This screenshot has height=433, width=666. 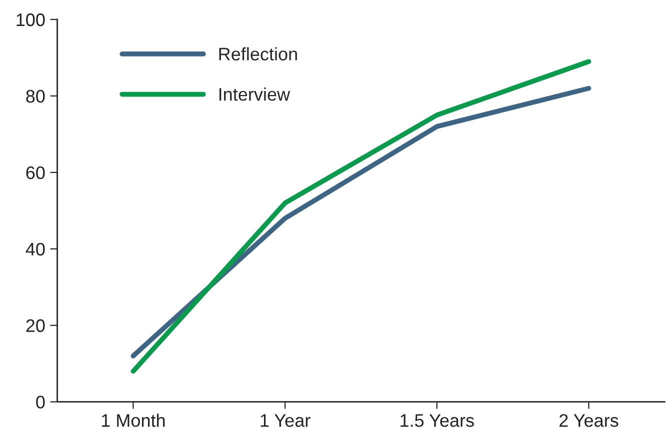 What do you see at coordinates (35, 249) in the screenshot?
I see `y-tick-label: 40` at bounding box center [35, 249].